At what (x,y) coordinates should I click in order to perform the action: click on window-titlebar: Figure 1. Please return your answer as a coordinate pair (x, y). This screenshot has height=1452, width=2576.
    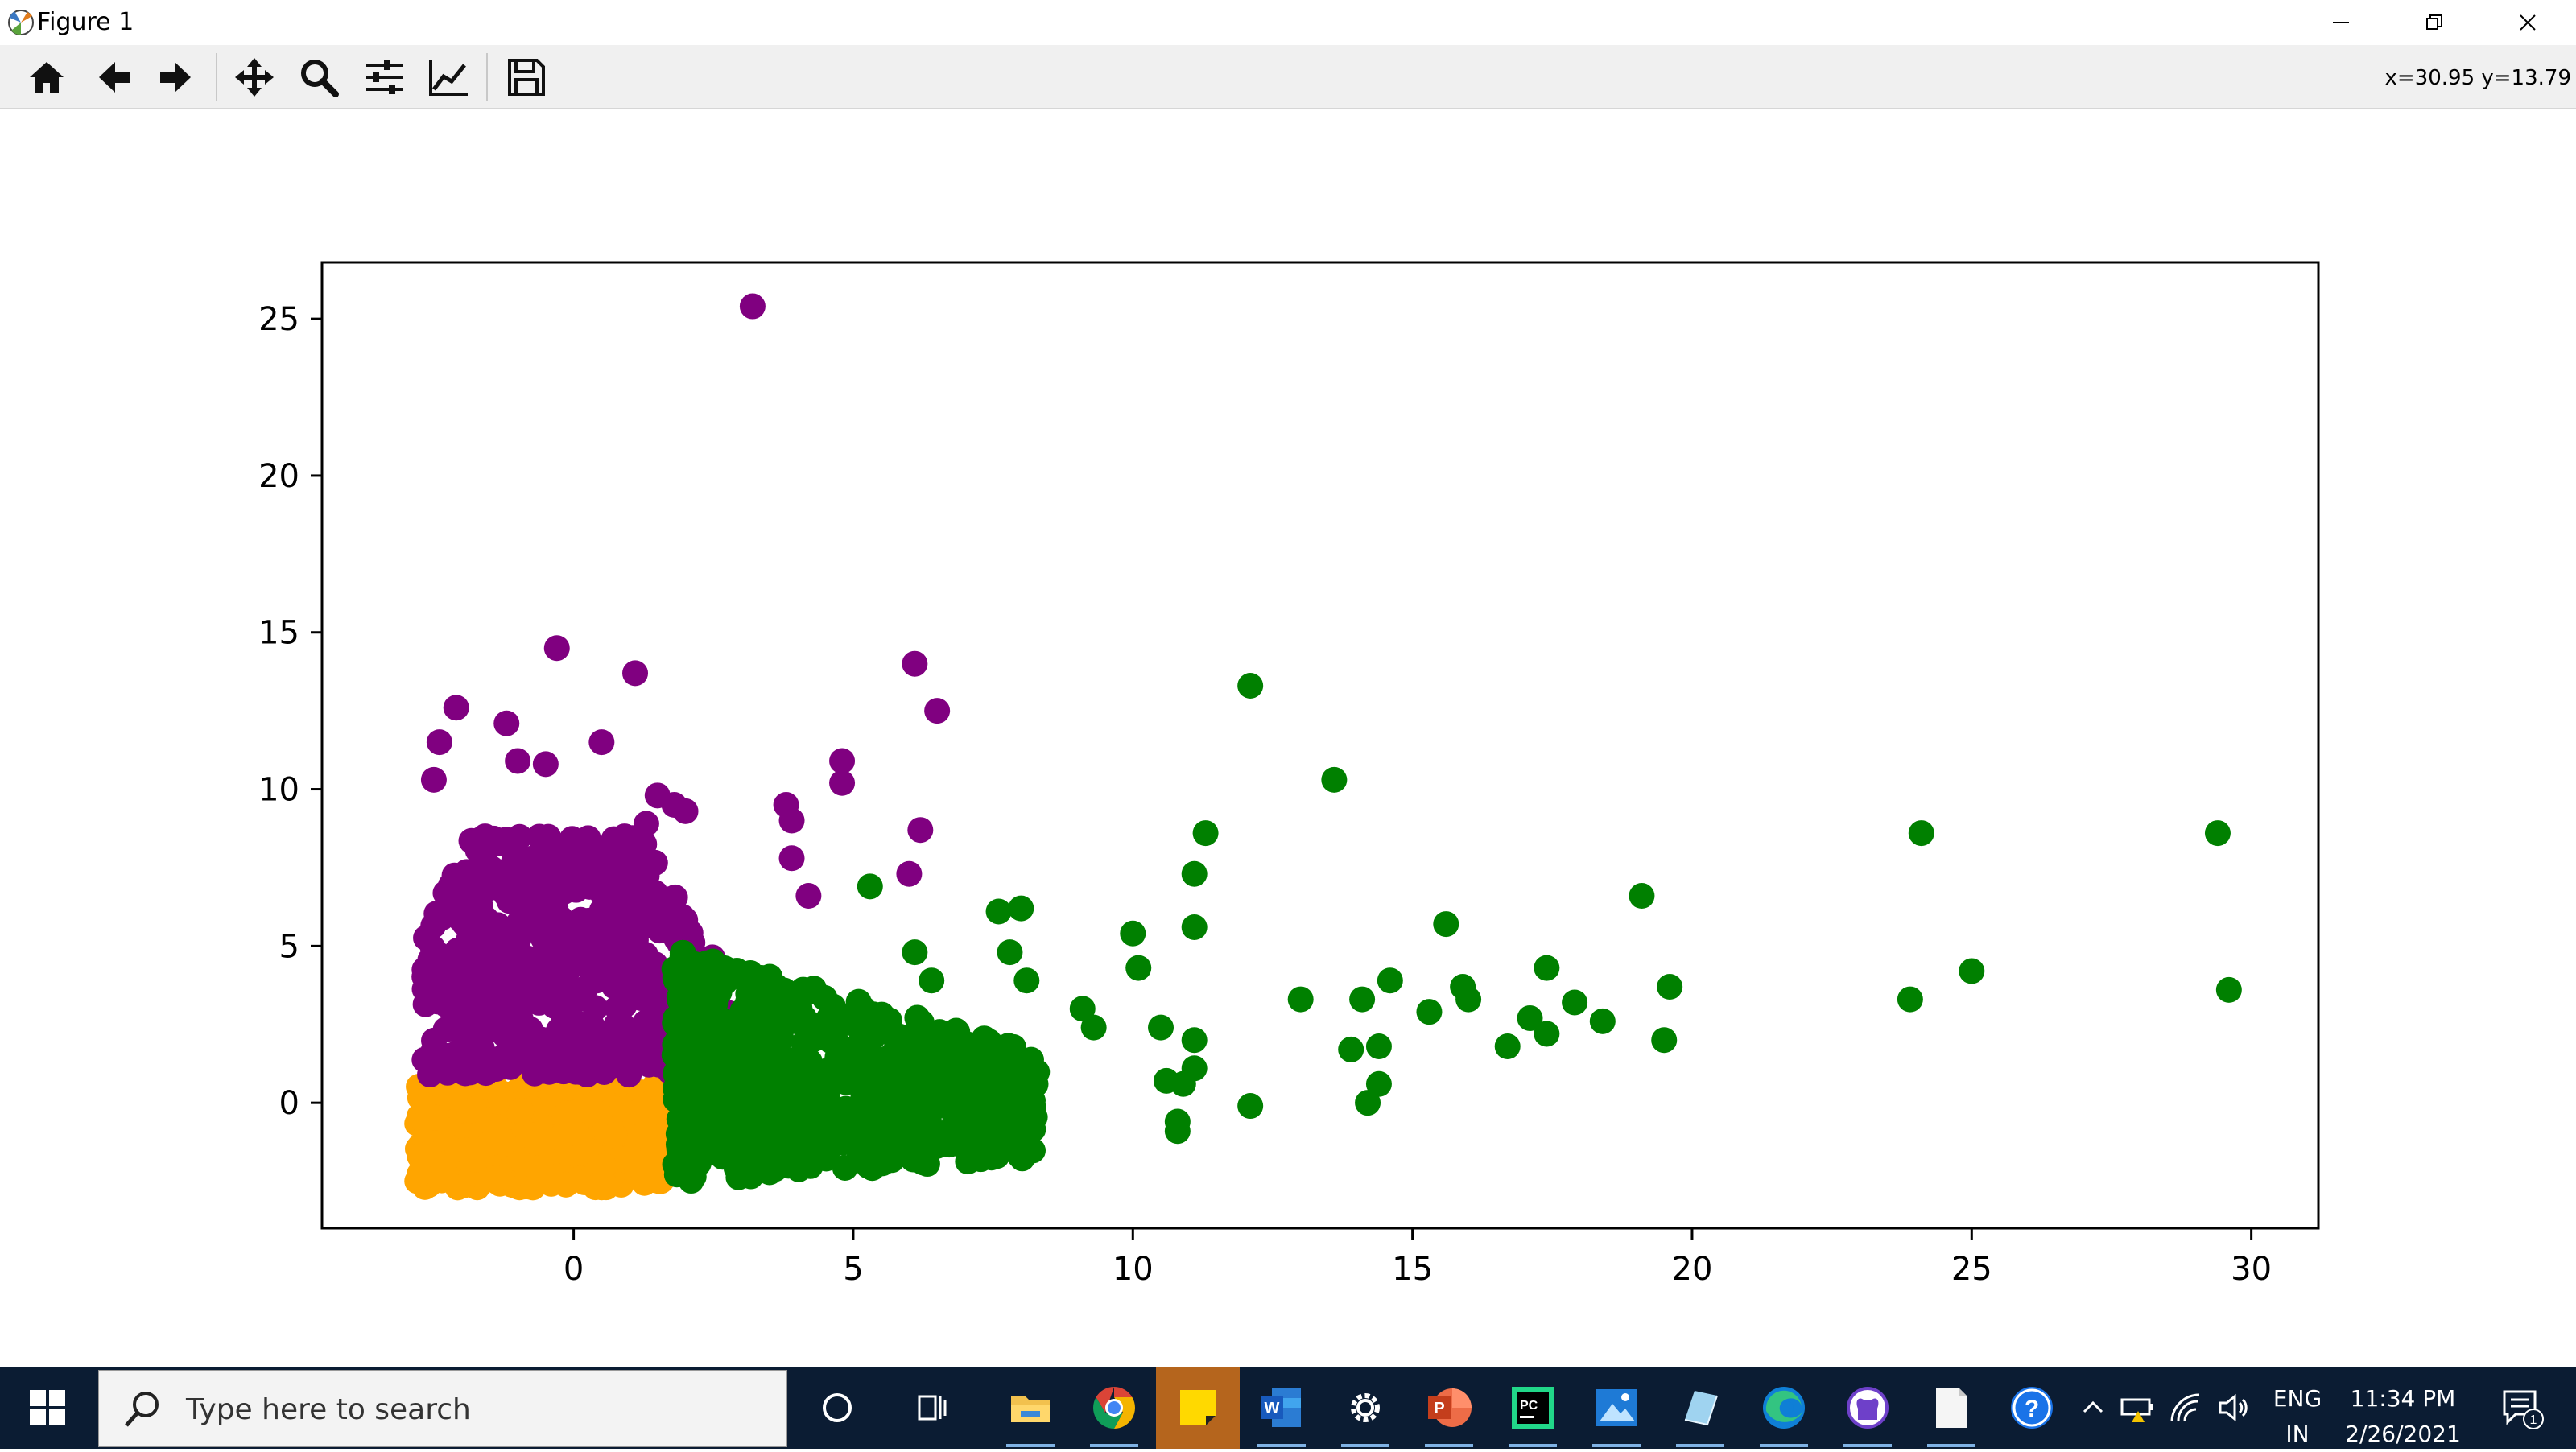
    Looking at the image, I should click on (1288, 22).